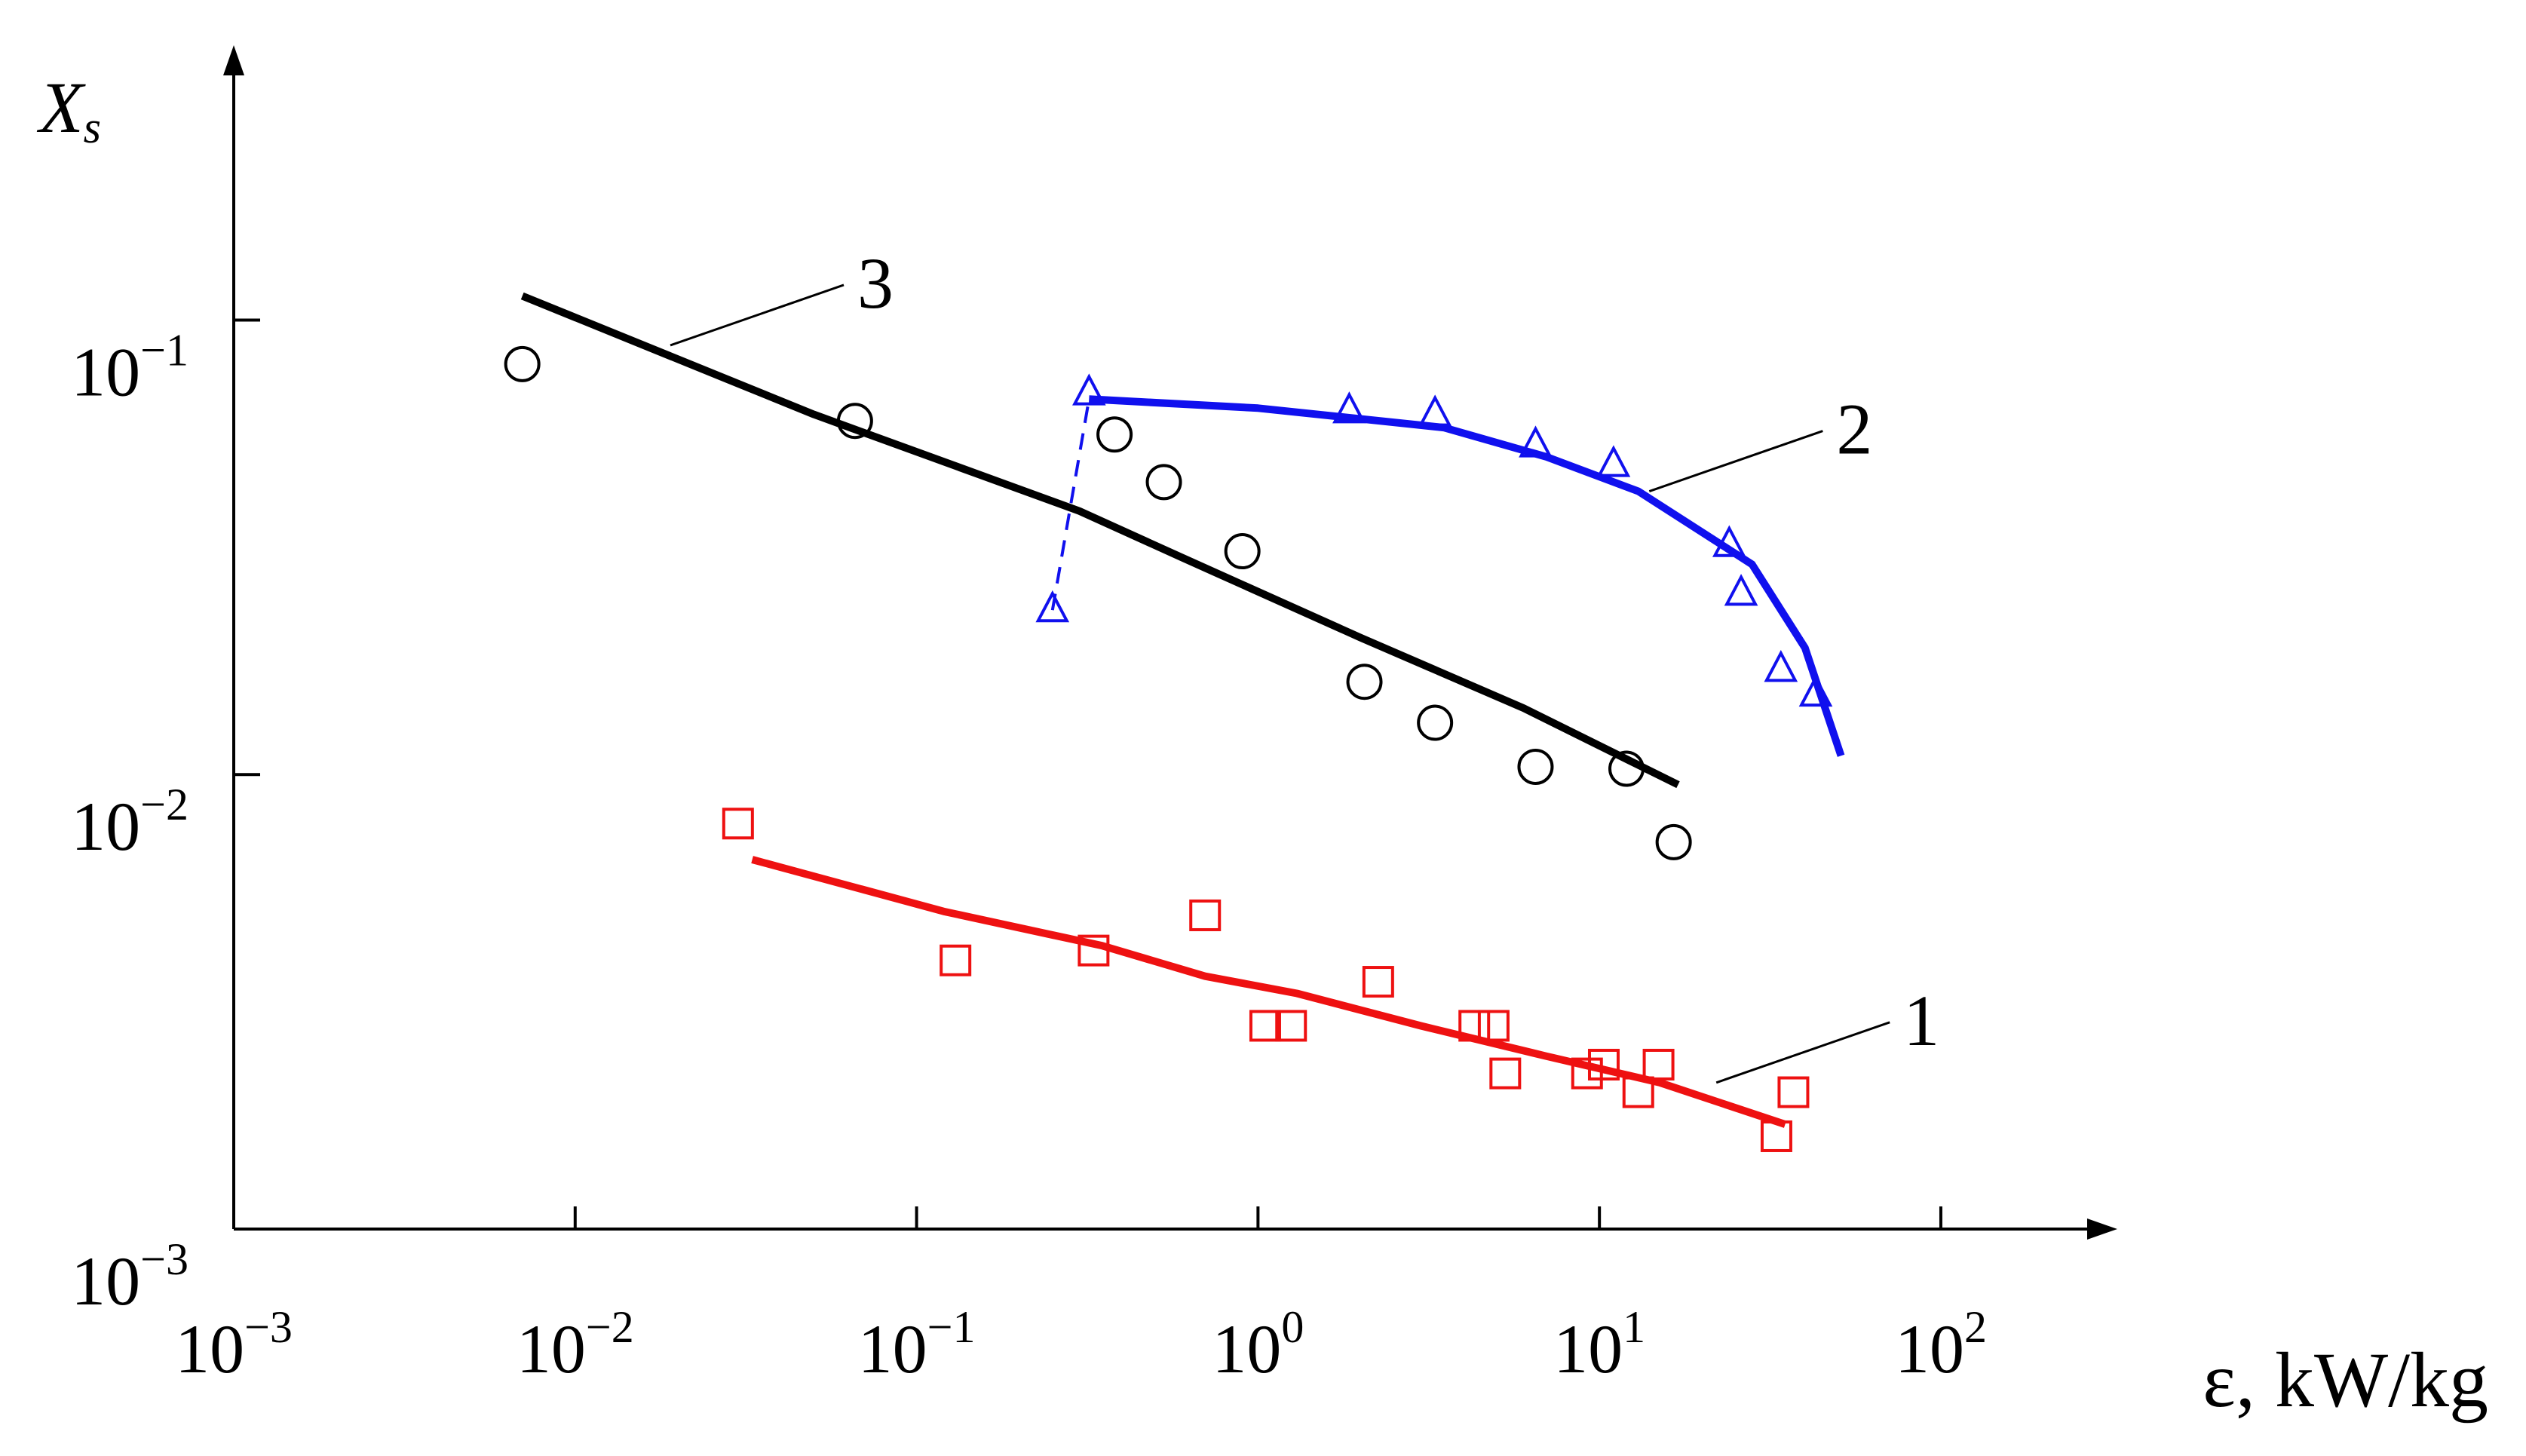 This screenshot has height=1456, width=2526. What do you see at coordinates (875, 283) in the screenshot?
I see `callout-3-label: 3` at bounding box center [875, 283].